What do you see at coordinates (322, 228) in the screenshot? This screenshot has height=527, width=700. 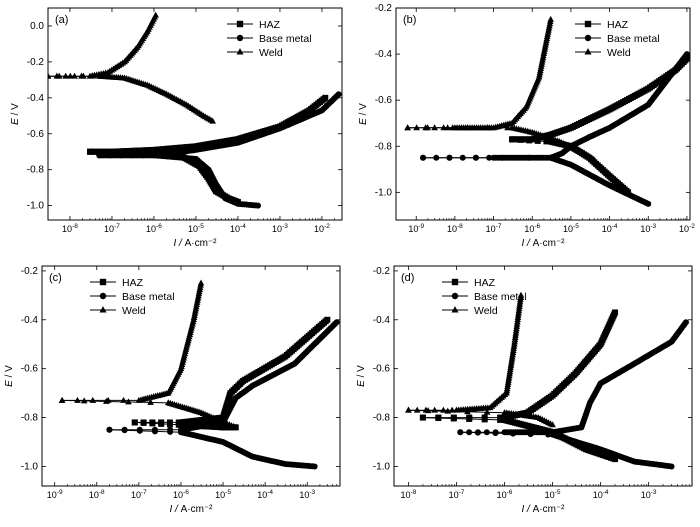 I see `x-tick-label: 10⁻²` at bounding box center [322, 228].